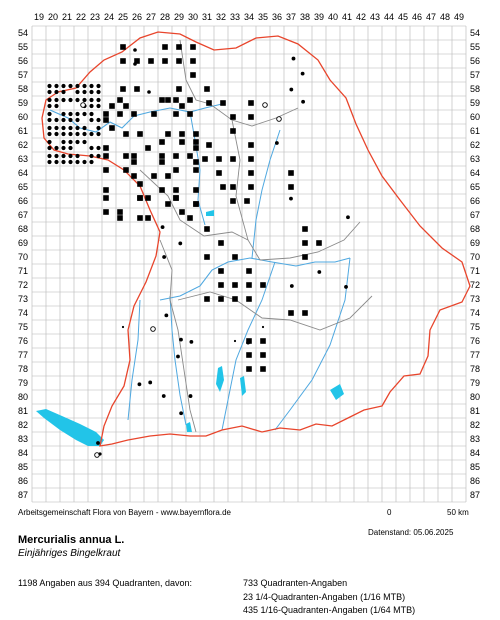 Image resolution: width=500 pixels, height=620 pixels. Describe the element at coordinates (23, 131) in the screenshot. I see `row-label-left-61: 61` at that location.